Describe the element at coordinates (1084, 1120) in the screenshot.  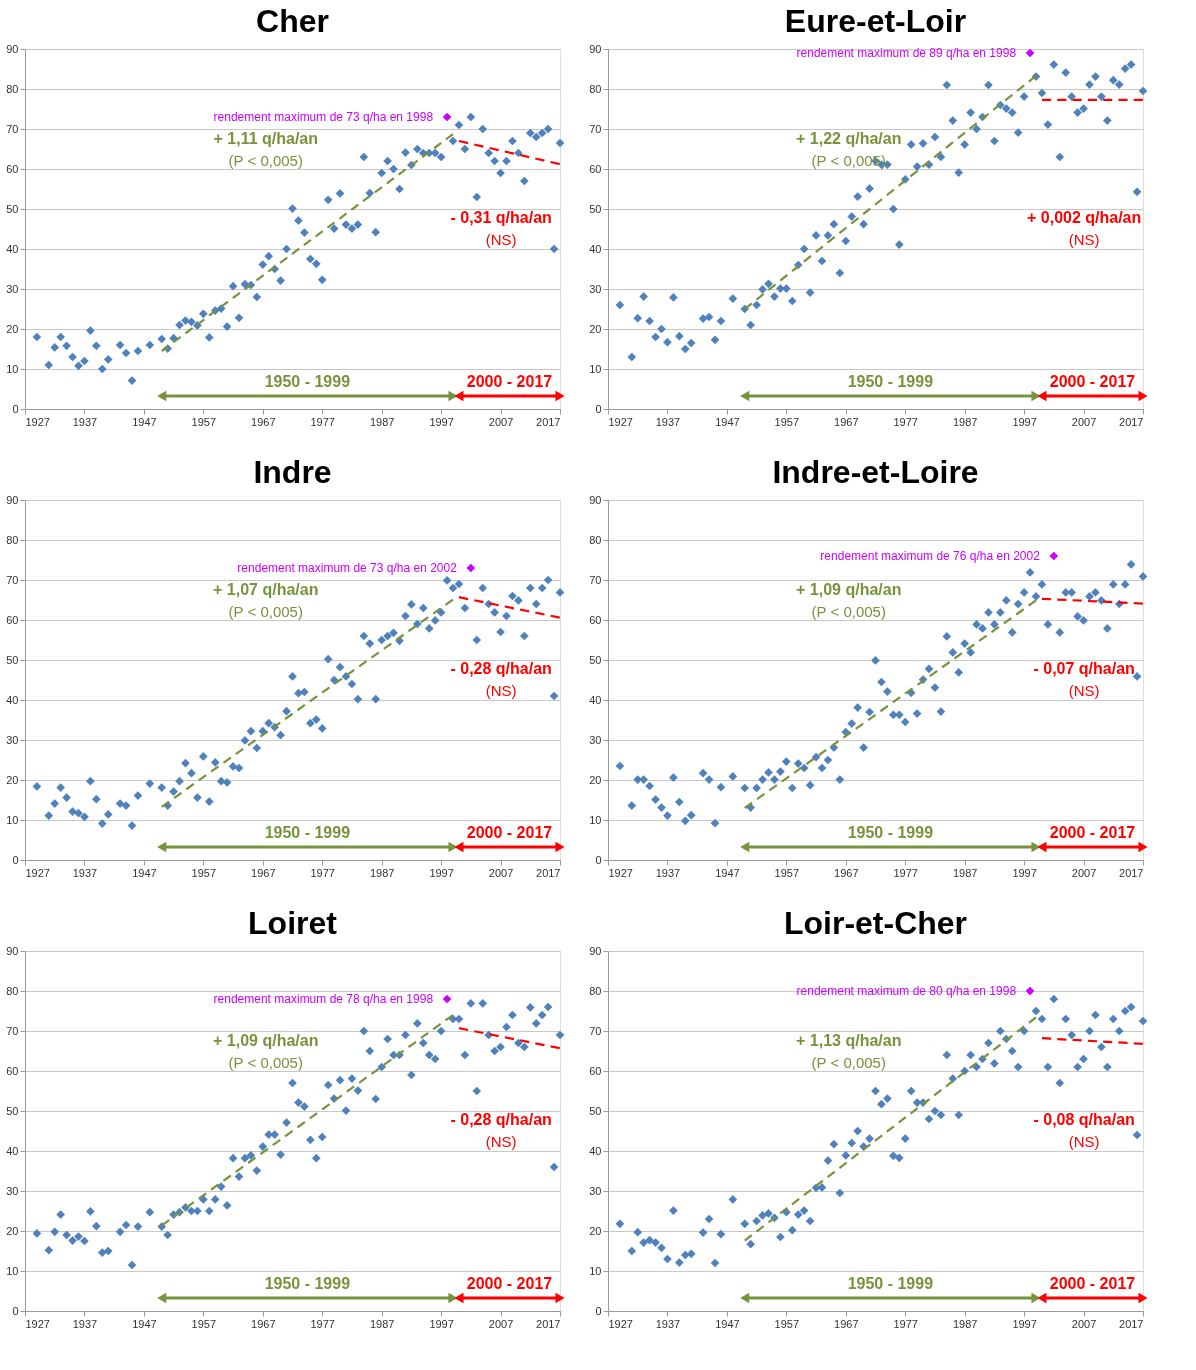
I see `annotation: - 0,08 q/ha/an` at that location.